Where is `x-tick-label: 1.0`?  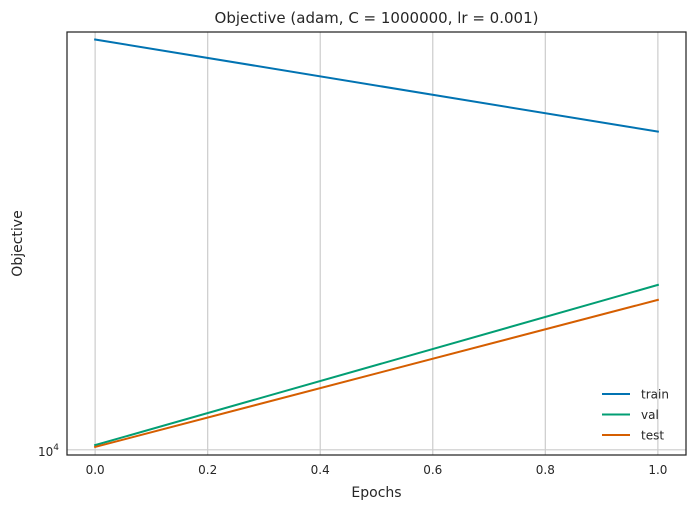
x-tick-label: 1.0 is located at coordinates (657, 470).